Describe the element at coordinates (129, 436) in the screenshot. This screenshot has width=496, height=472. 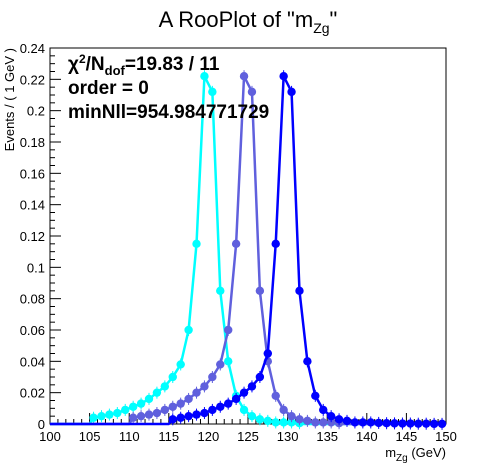
I see `x-tick-label: 110` at that location.